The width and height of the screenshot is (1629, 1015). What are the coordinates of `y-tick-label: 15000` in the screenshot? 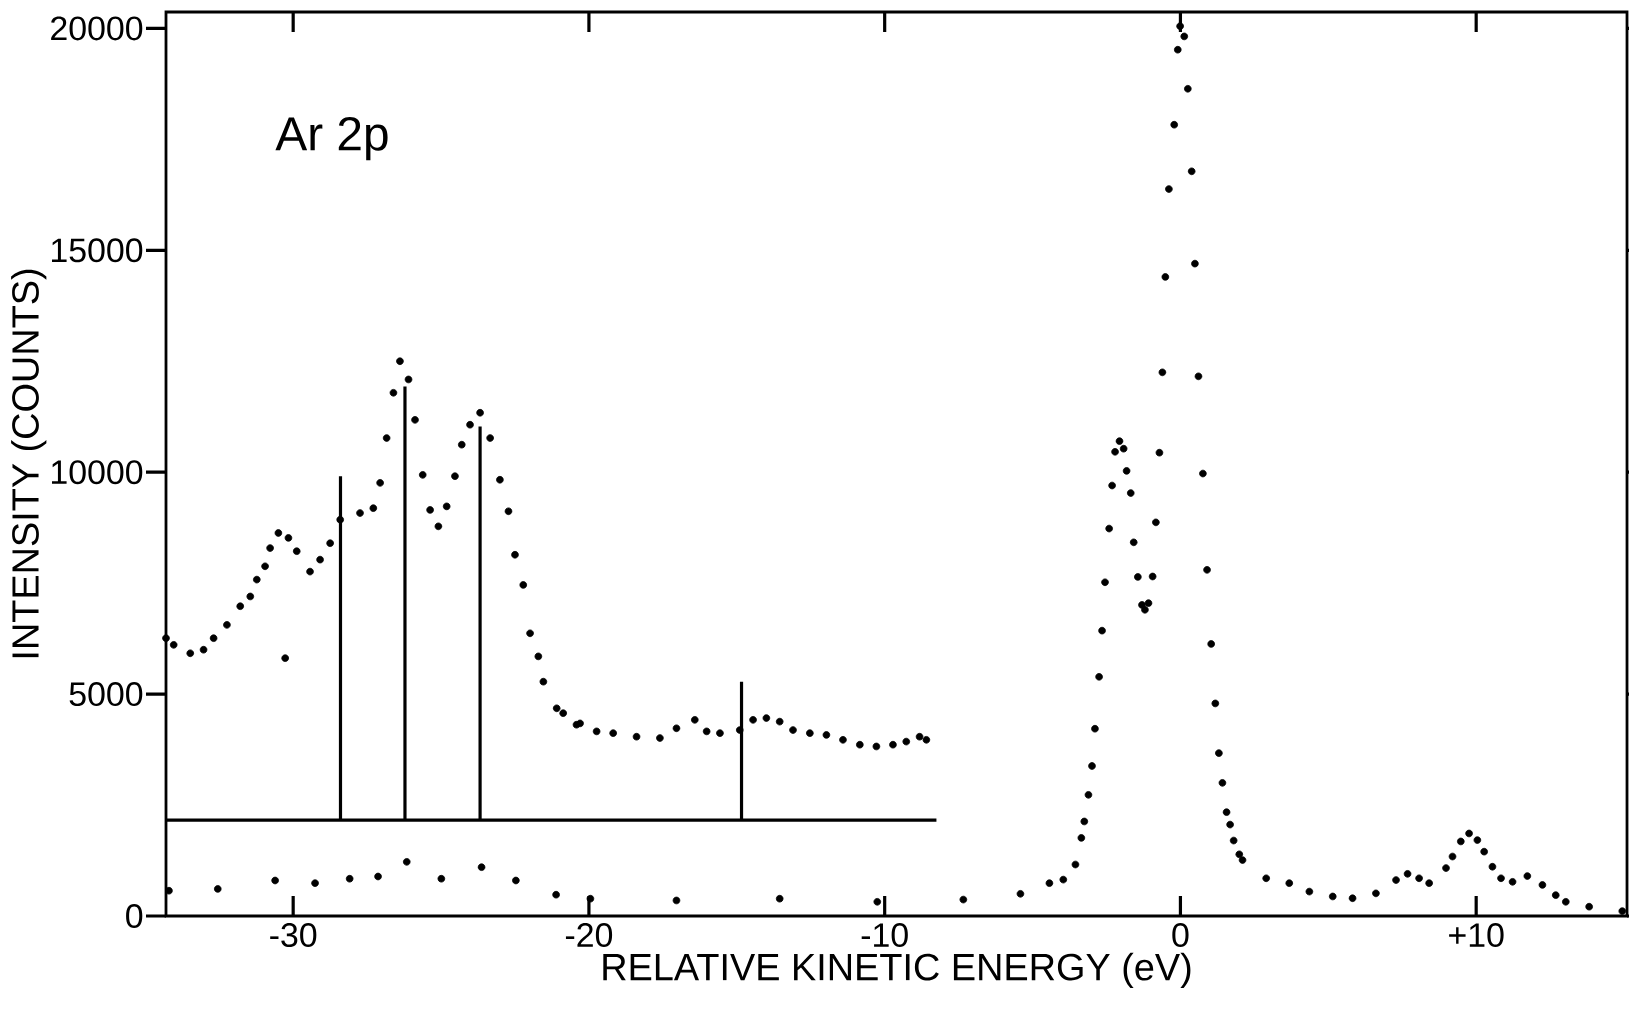 It's located at (97, 250).